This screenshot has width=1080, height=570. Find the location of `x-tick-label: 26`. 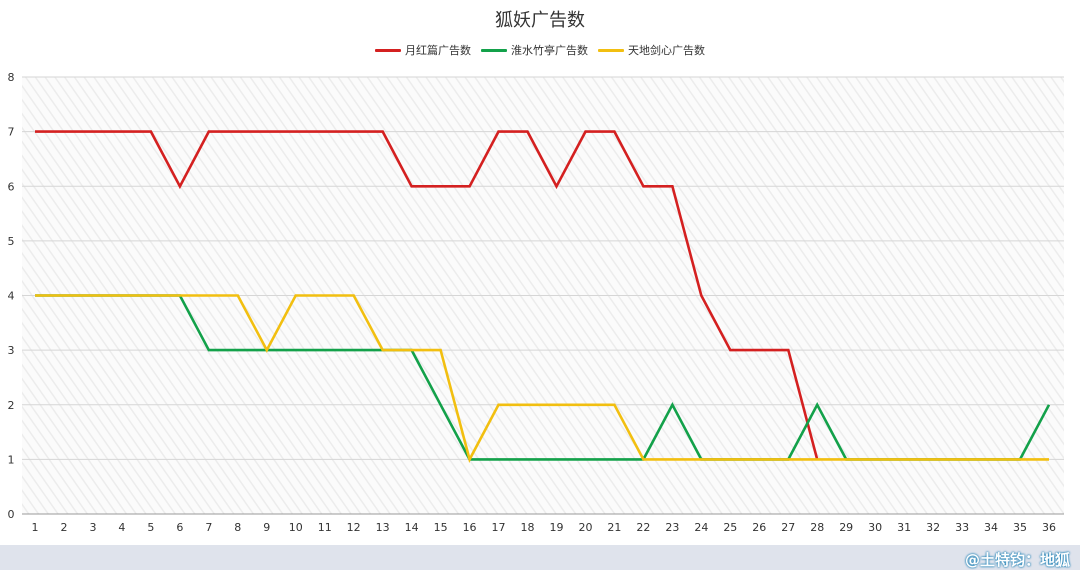

x-tick-label: 26 is located at coordinates (759, 527).